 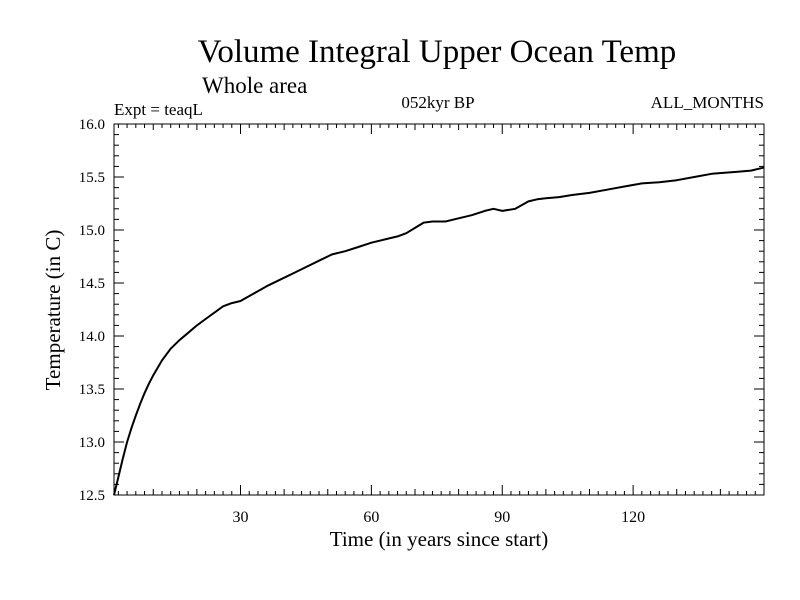 I want to click on y-tick-label: 14.5, so click(x=92, y=284).